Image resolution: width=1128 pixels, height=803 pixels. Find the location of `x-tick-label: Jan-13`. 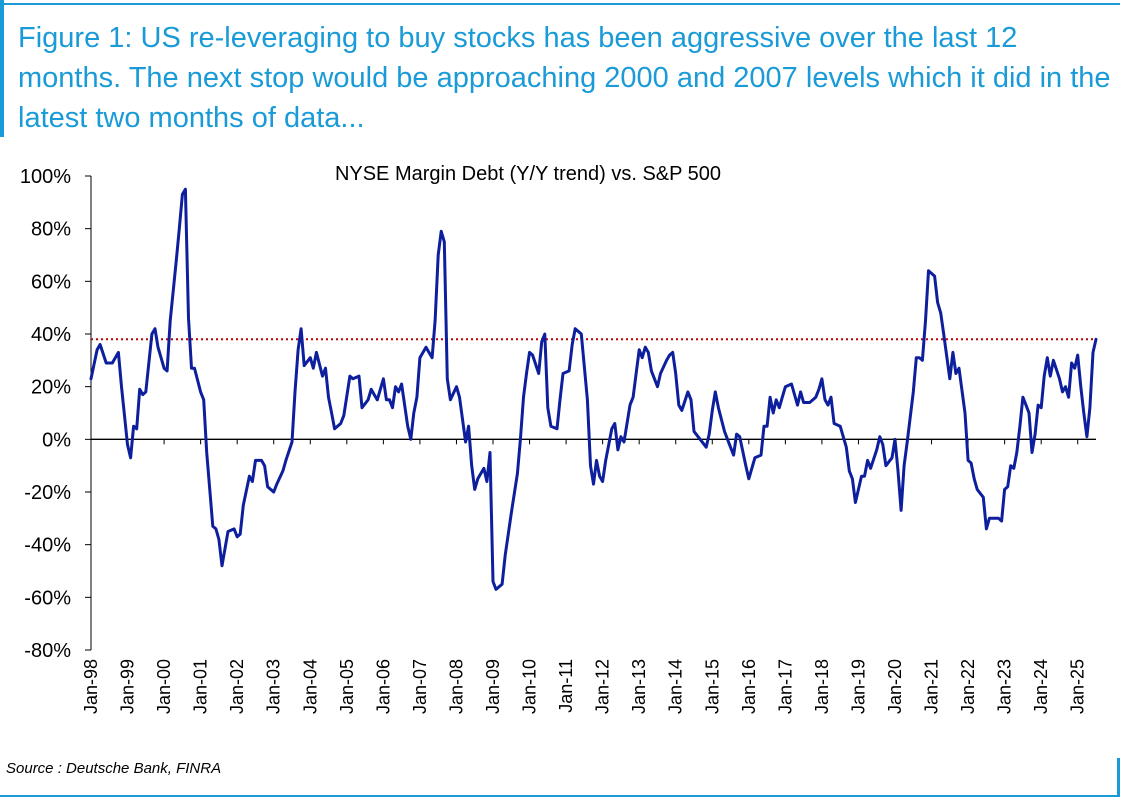

x-tick-label: Jan-13 is located at coordinates (639, 686).